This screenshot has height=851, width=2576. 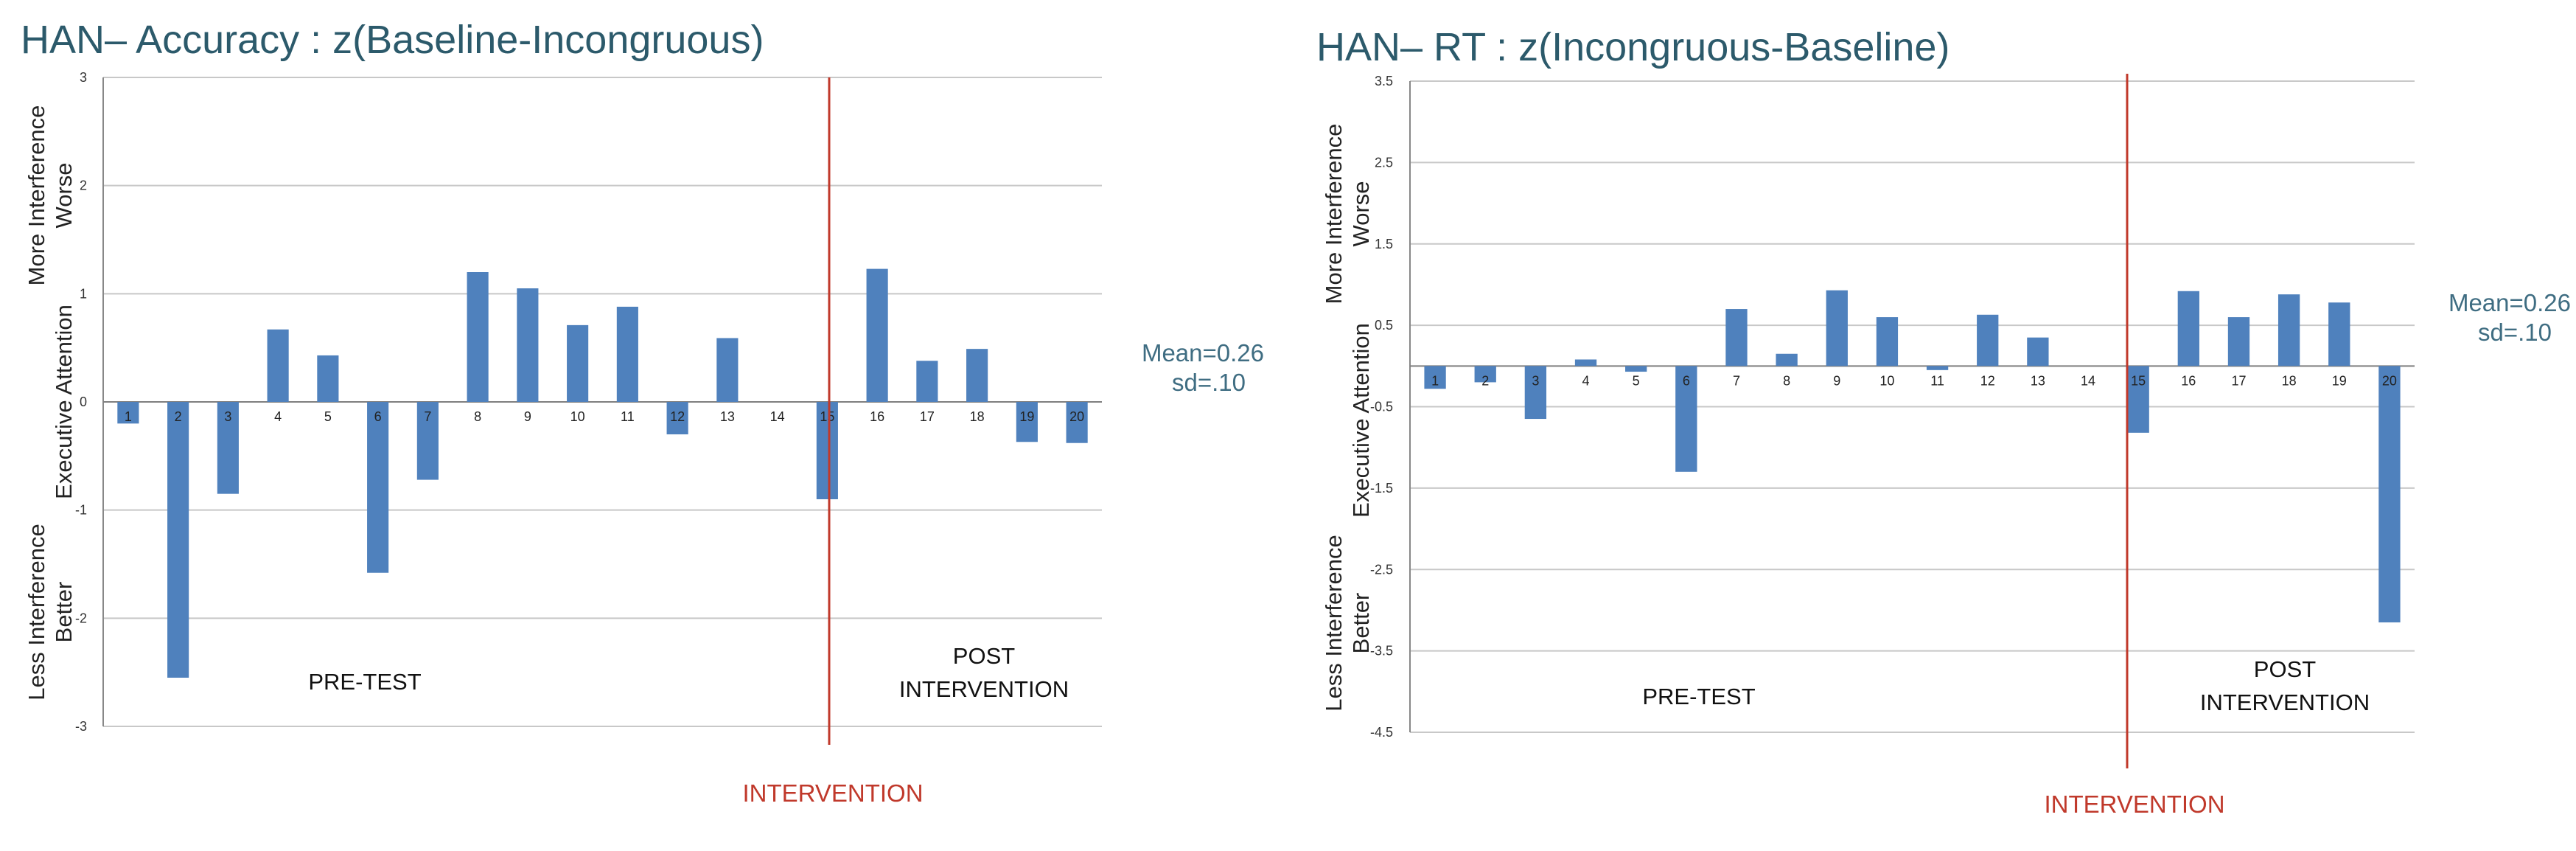 What do you see at coordinates (777, 416) in the screenshot?
I see `x-tick-label: 14` at bounding box center [777, 416].